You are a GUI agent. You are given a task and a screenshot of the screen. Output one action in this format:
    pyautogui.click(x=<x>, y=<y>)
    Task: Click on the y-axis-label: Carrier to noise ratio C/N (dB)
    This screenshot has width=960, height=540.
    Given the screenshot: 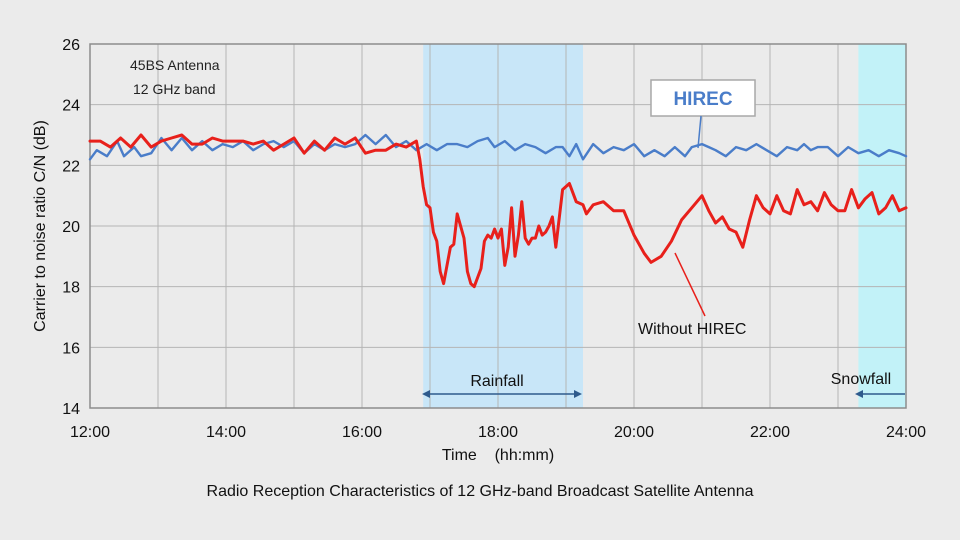 What is the action you would take?
    pyautogui.click(x=40, y=226)
    